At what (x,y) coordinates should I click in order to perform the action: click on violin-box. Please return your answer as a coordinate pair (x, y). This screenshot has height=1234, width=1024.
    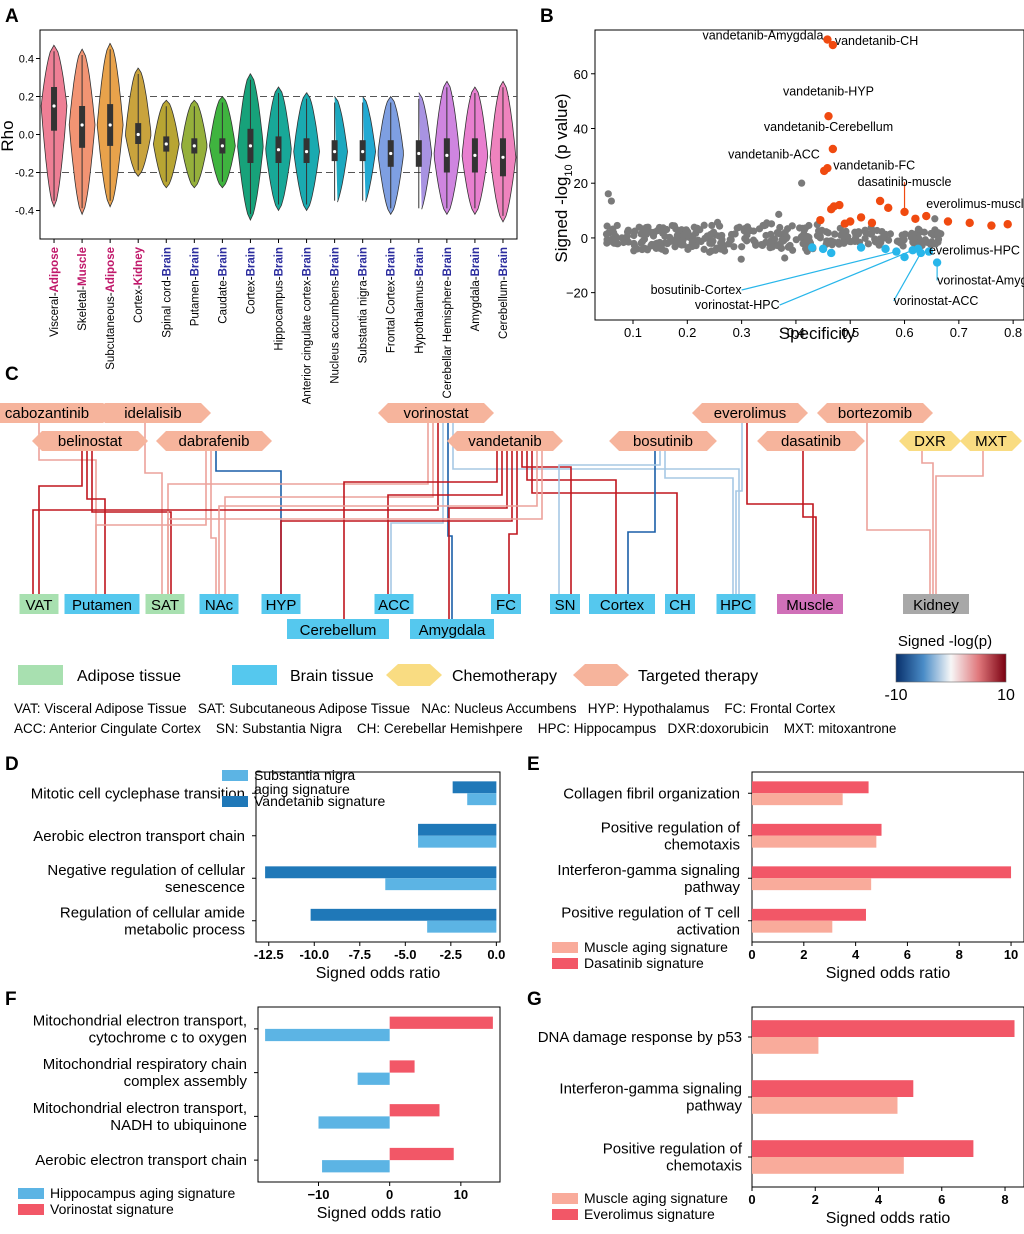
    Looking at the image, I should click on (82, 127).